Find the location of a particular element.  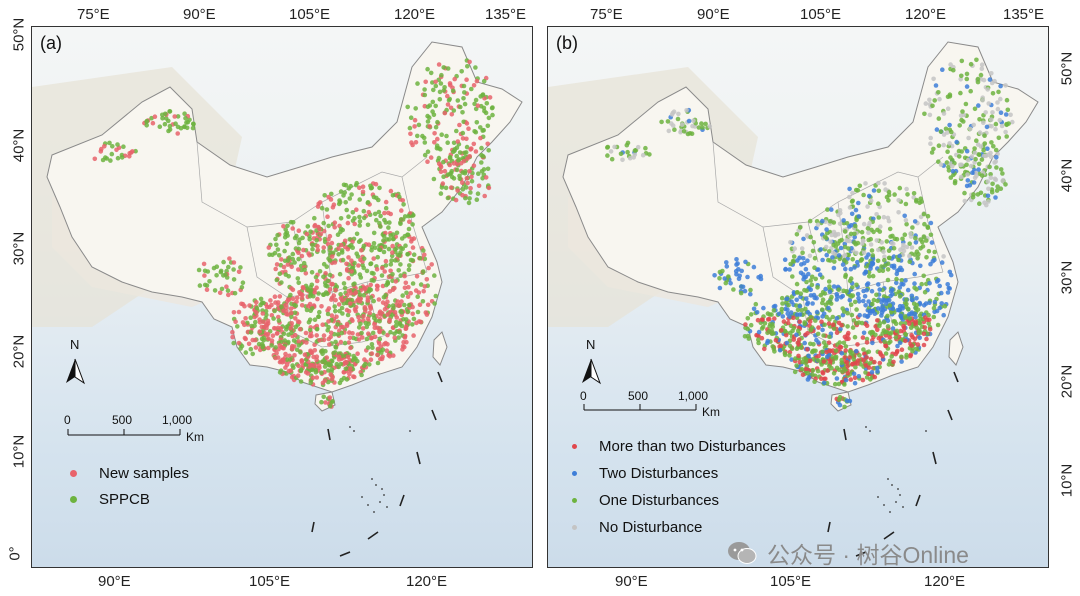

top-tick-b-0: 75°E is located at coordinates (606, 14).